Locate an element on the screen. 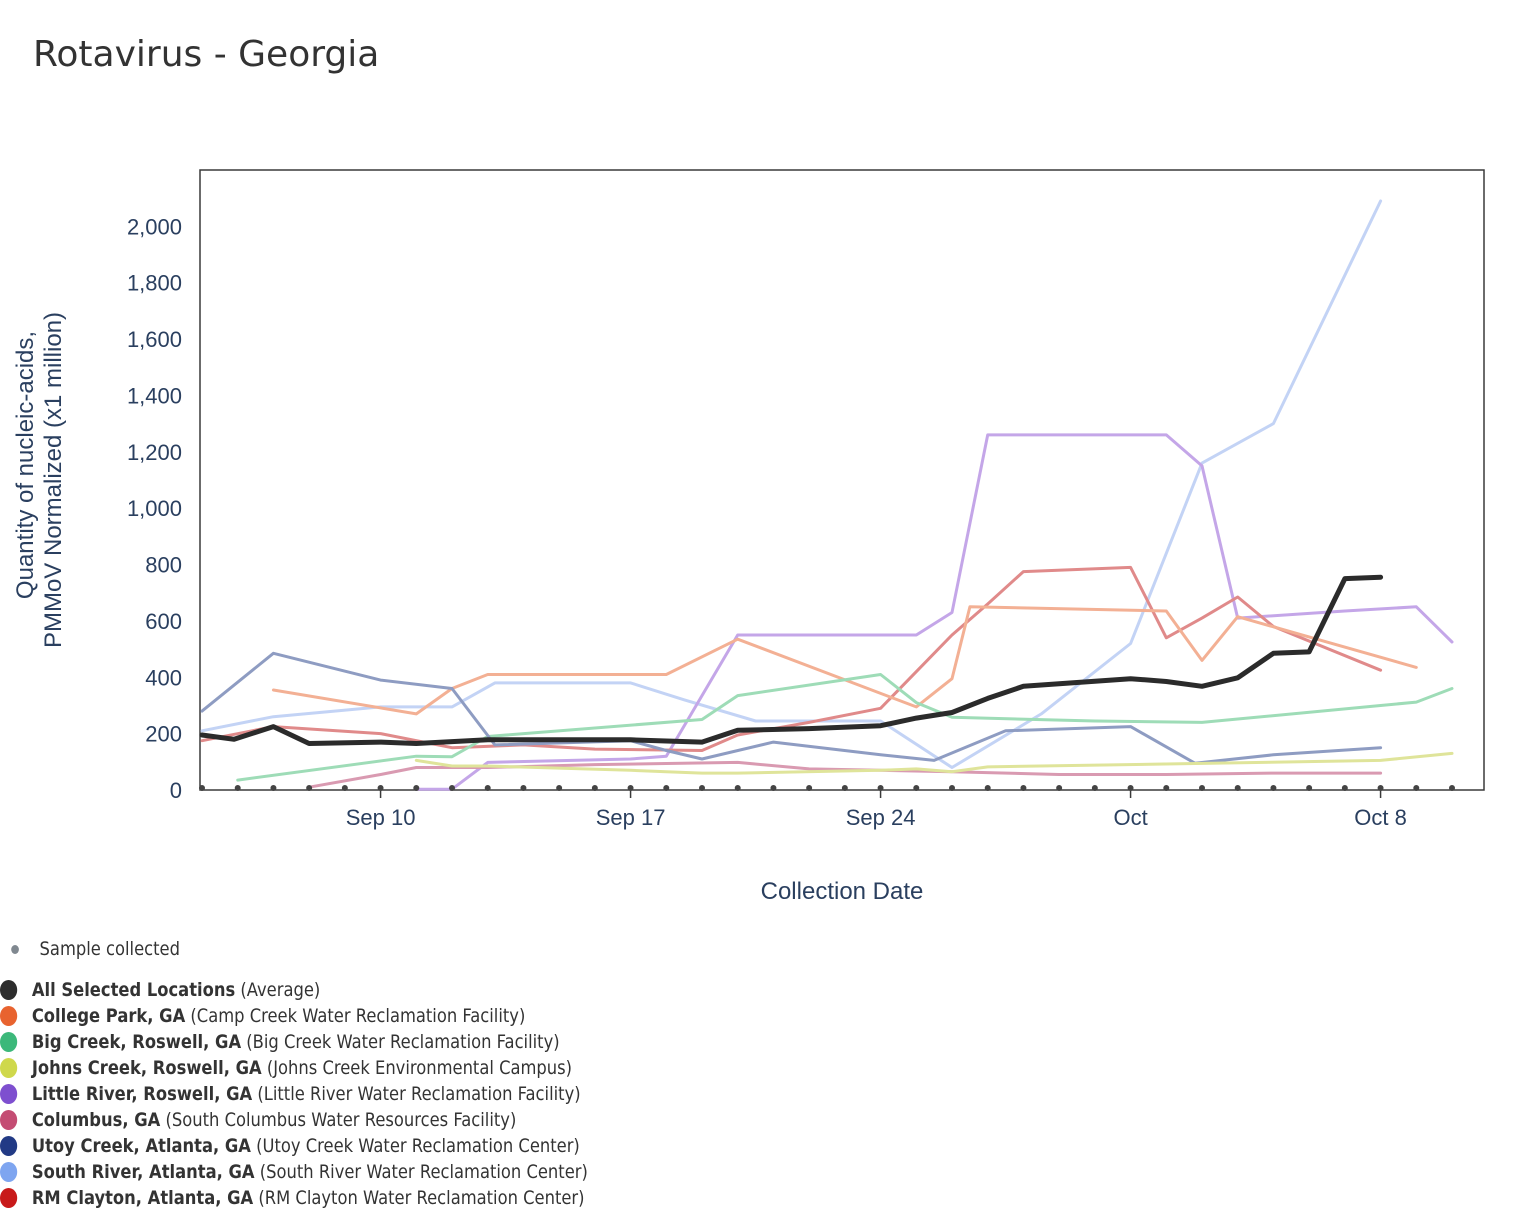 The width and height of the screenshot is (1524, 1226). y-tick-label: 1,600 is located at coordinates (154, 339).